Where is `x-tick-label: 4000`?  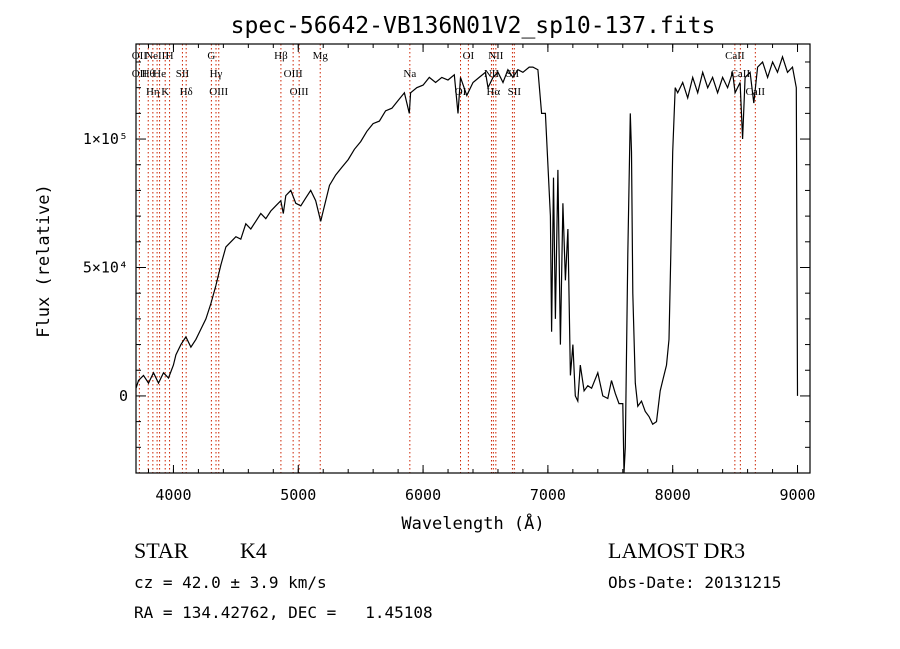
x-tick-label: 4000 is located at coordinates (173, 495).